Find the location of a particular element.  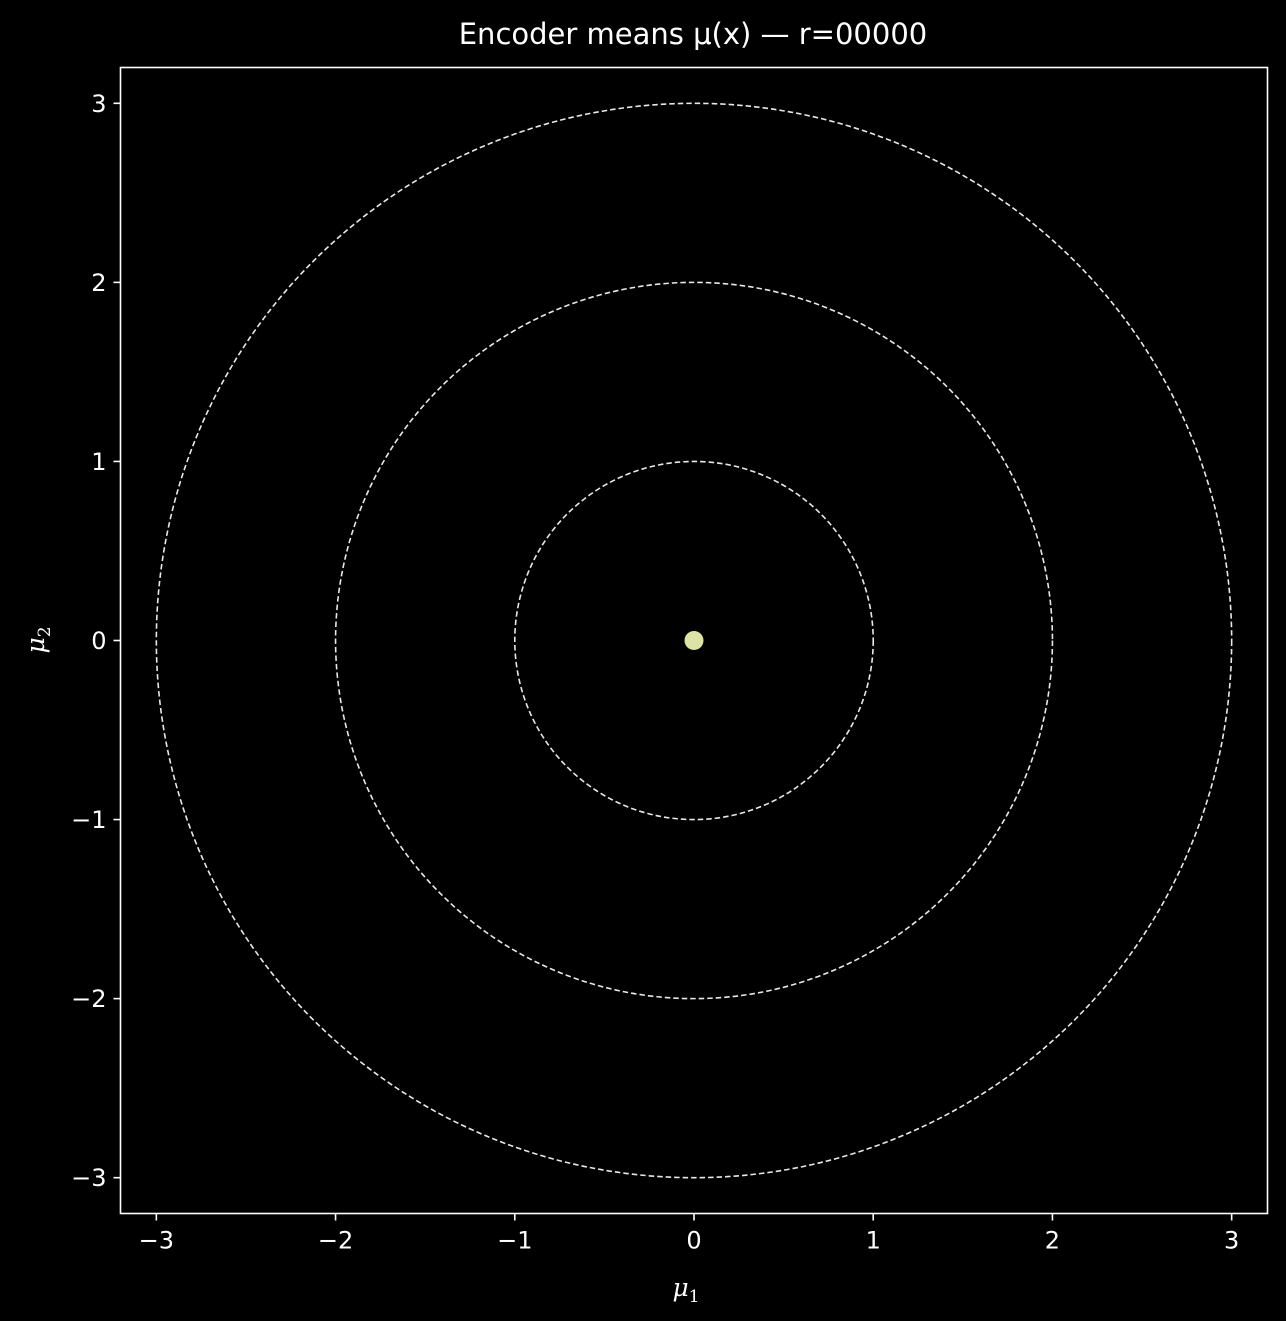

y-axis-label-main: μ is located at coordinates (35, 645).